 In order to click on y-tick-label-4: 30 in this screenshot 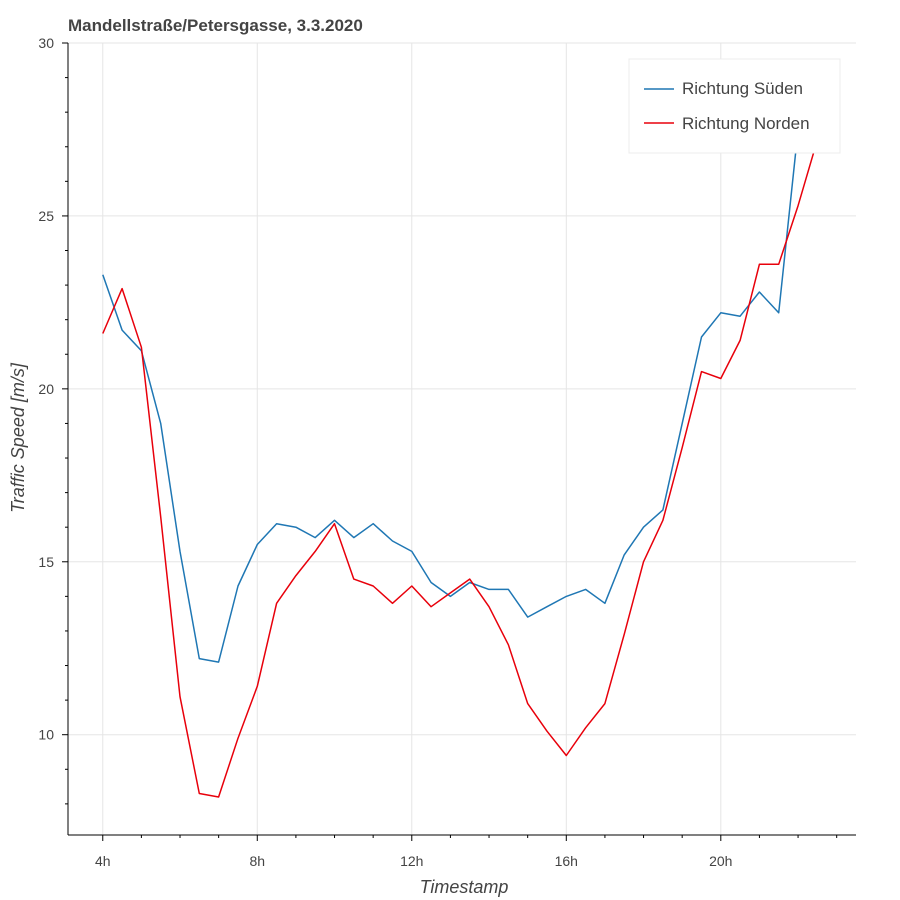, I will do `click(46, 43)`.